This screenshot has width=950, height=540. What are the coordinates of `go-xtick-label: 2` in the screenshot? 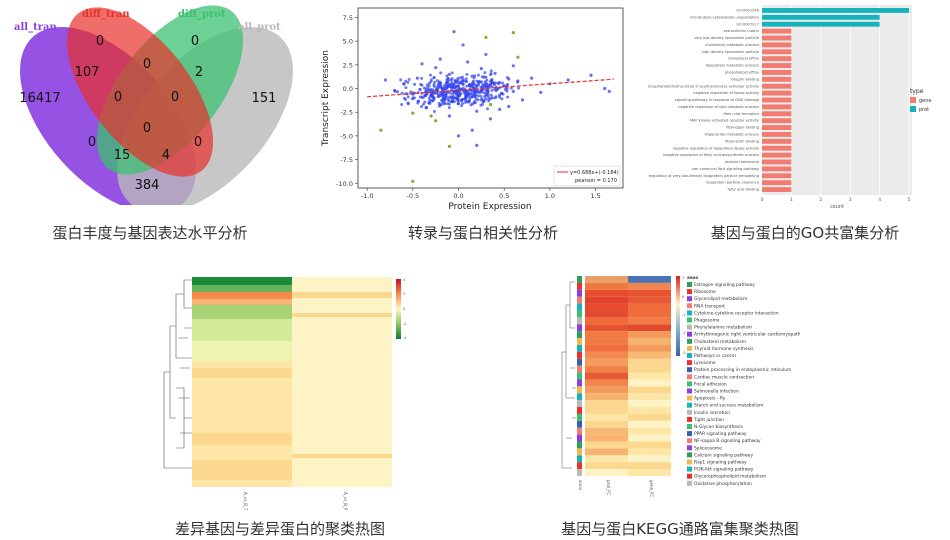 It's located at (820, 200).